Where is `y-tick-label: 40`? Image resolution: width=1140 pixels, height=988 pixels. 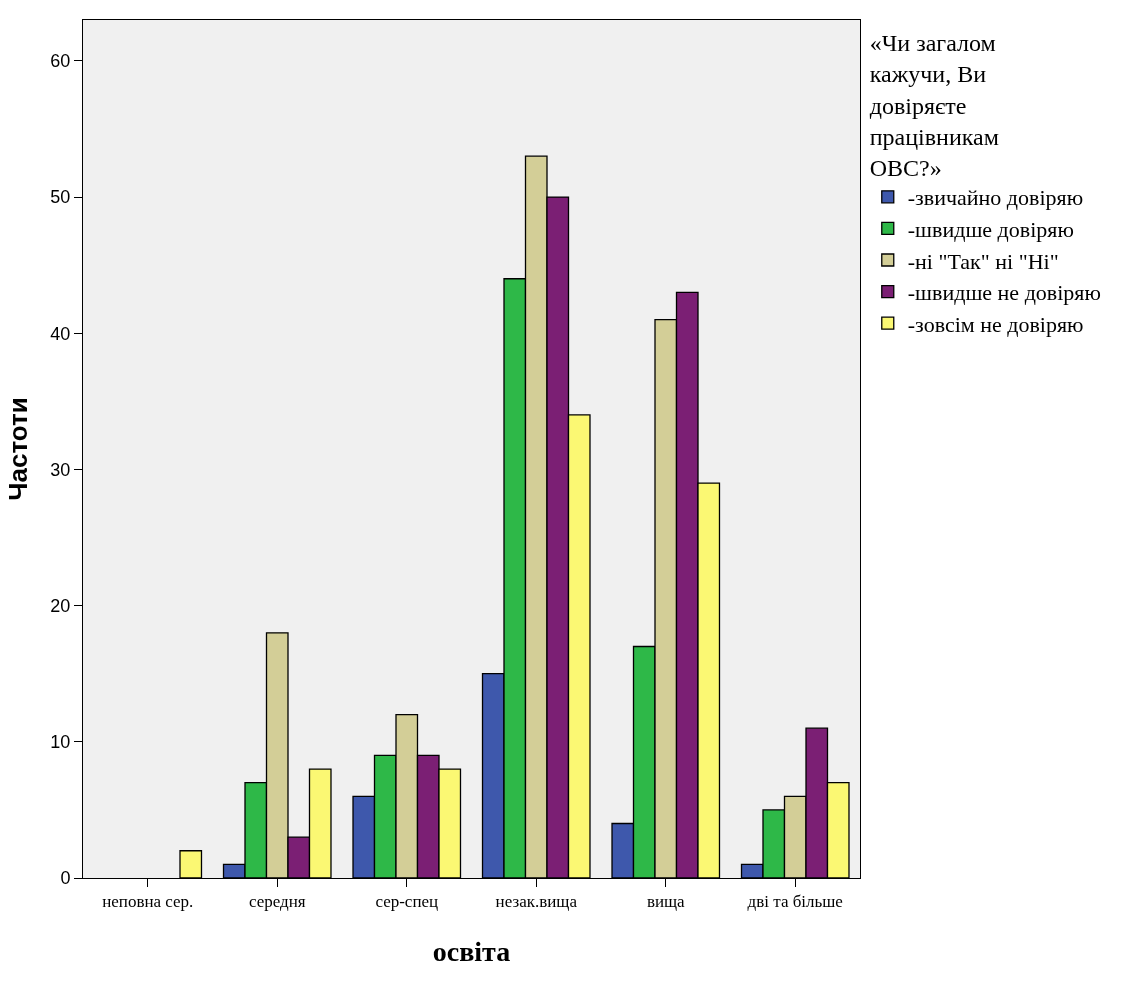
y-tick-label: 40 is located at coordinates (60, 333).